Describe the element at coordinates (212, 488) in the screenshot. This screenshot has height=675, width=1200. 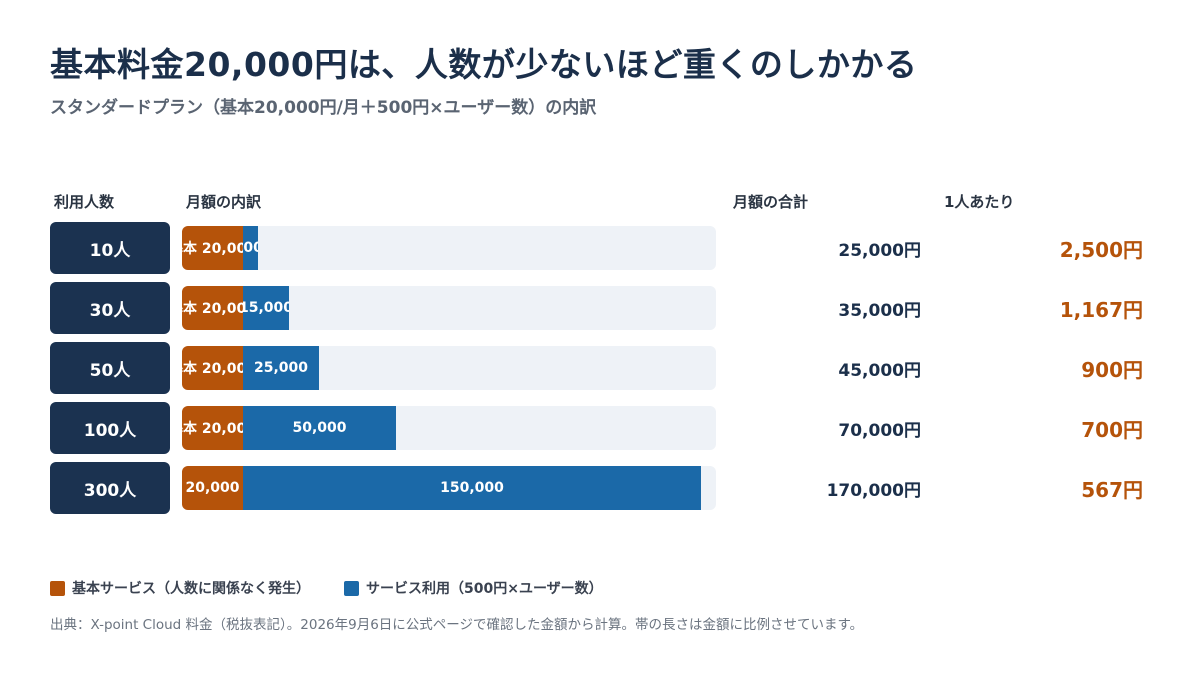
I see `bar-segment-base: 20,000` at that location.